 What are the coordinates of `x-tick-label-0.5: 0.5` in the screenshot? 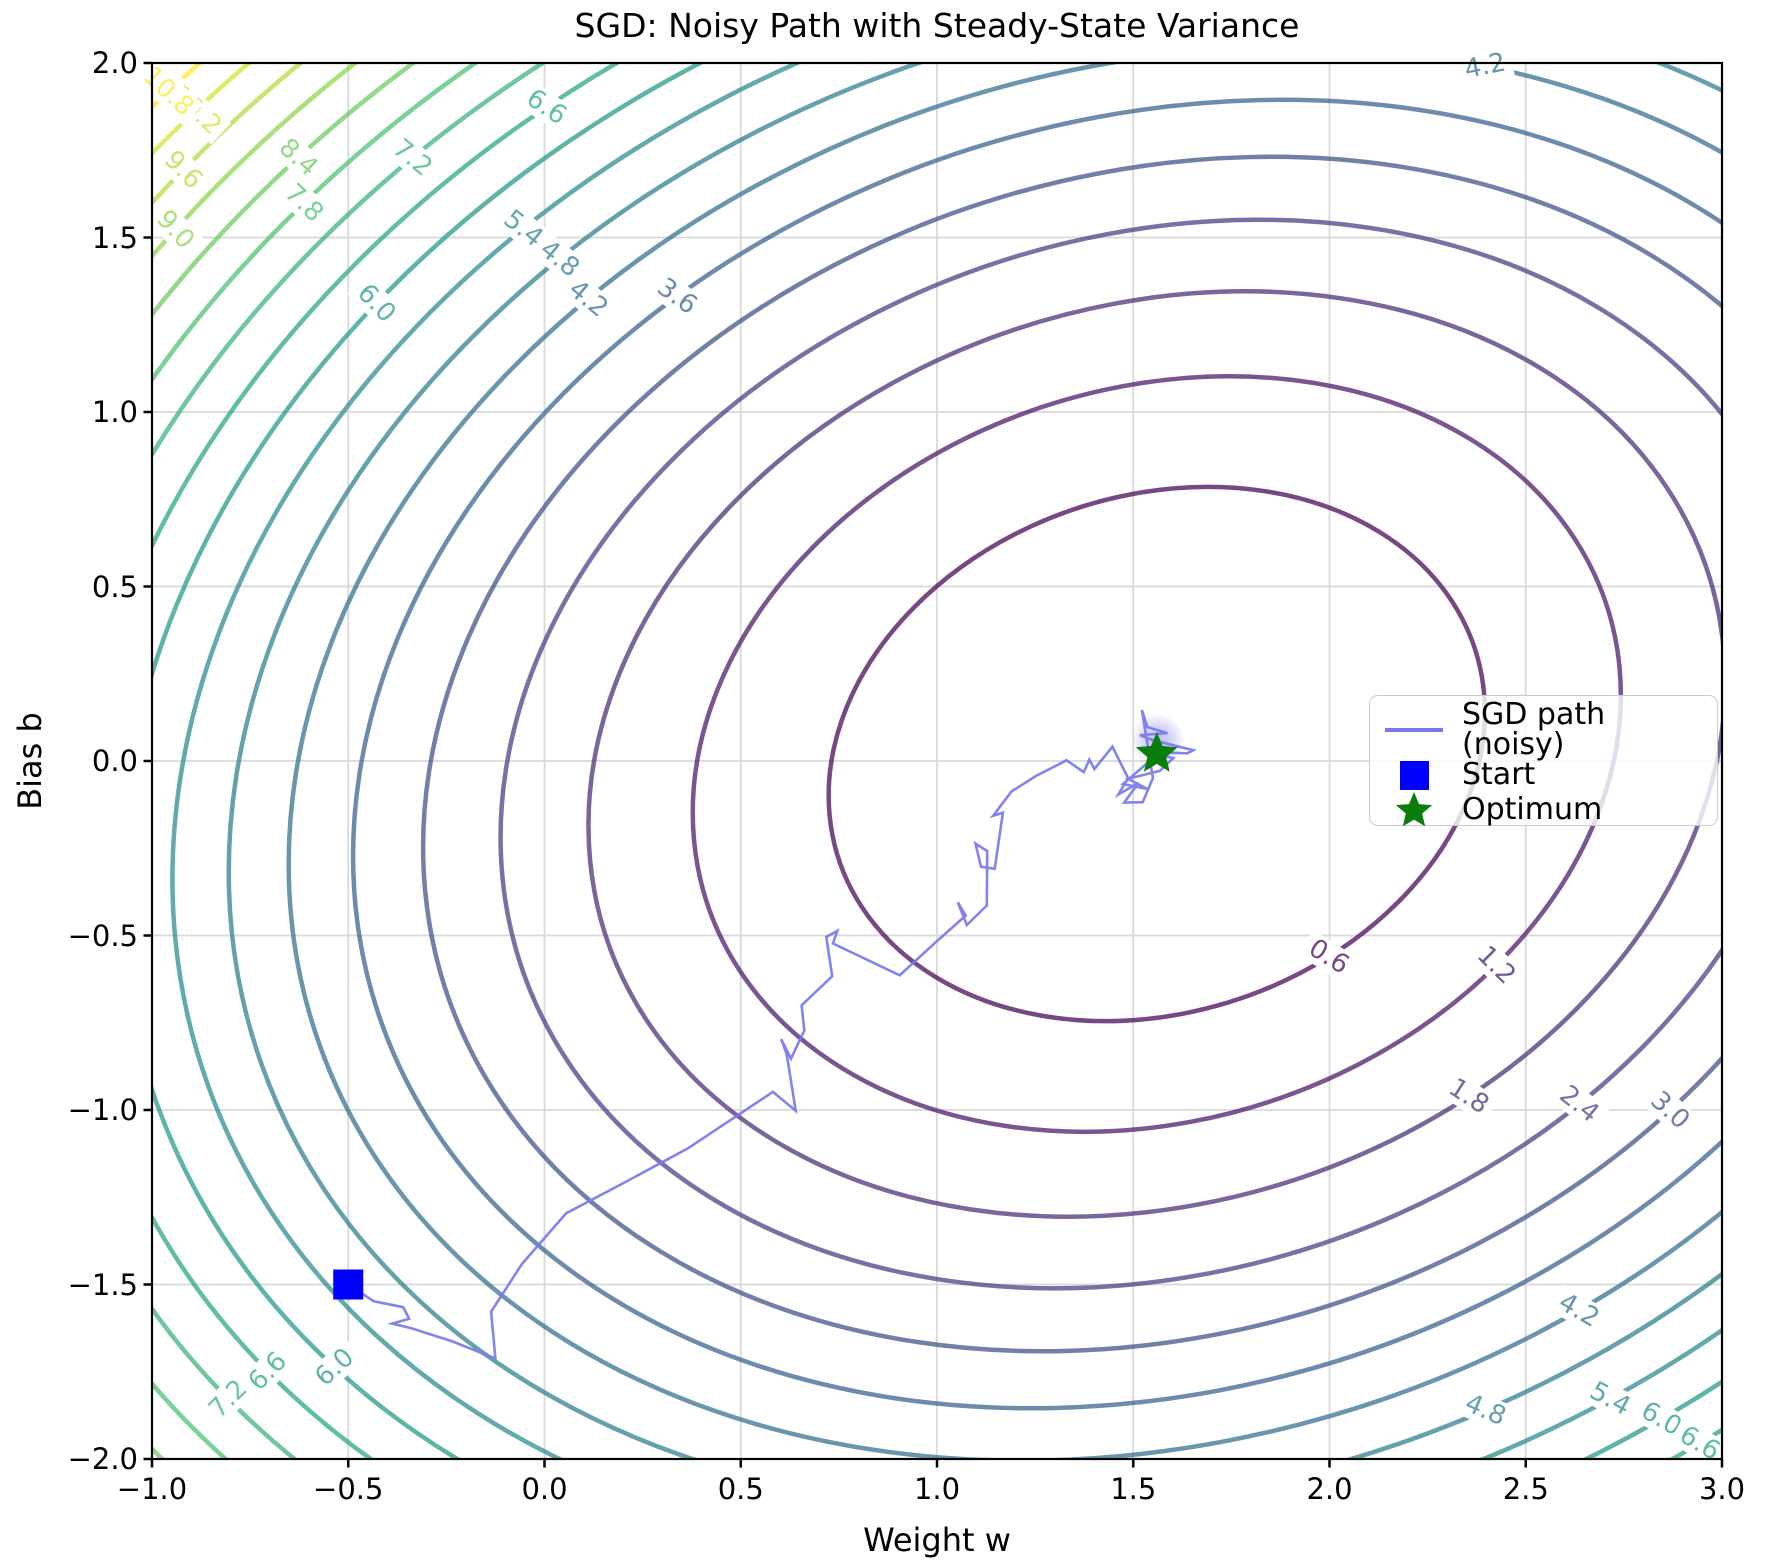 It's located at (740, 1489).